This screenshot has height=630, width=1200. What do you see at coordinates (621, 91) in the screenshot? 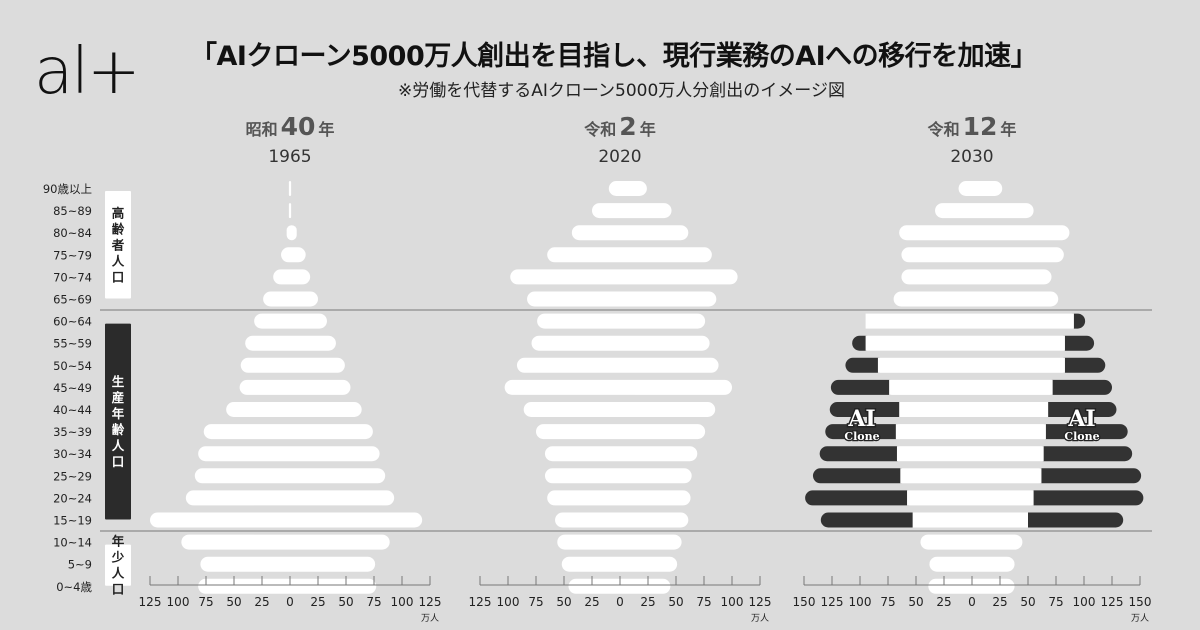
I see `page-subtitle: ※労働を代替するAIクローン5000万人分創出のイメージ図` at bounding box center [621, 91].